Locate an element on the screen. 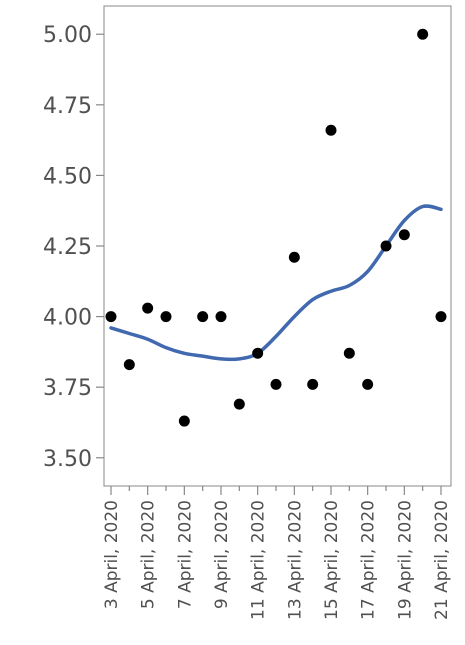  y-tick-label: 4.75 is located at coordinates (67, 106).